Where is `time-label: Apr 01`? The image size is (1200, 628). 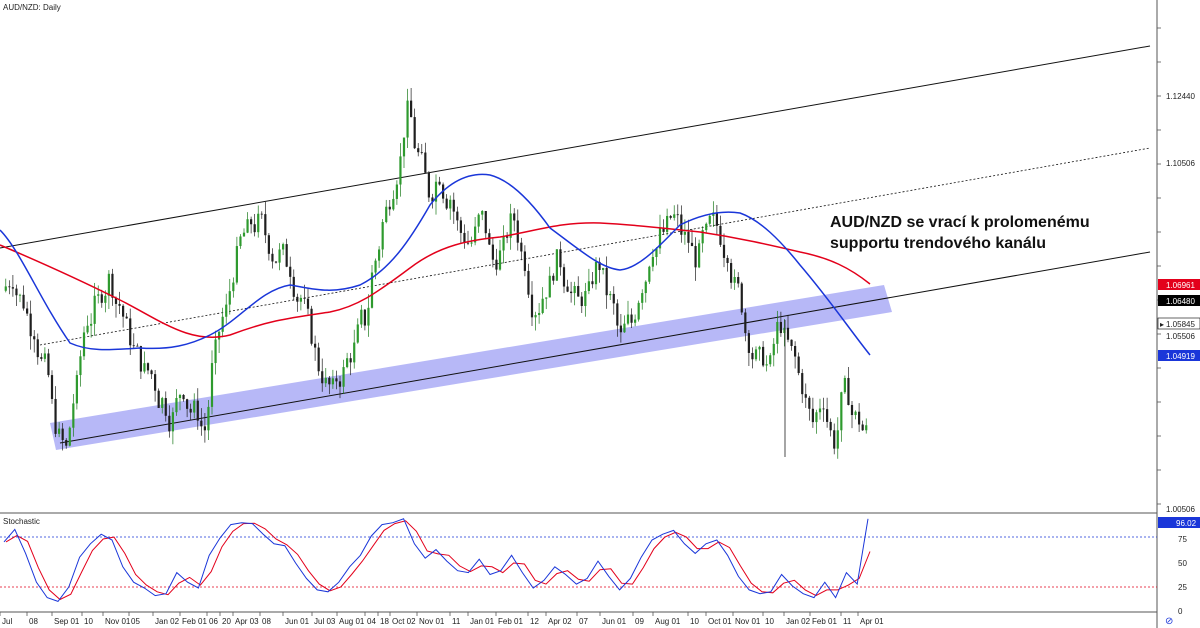
time-label: Apr 01 is located at coordinates (872, 621).